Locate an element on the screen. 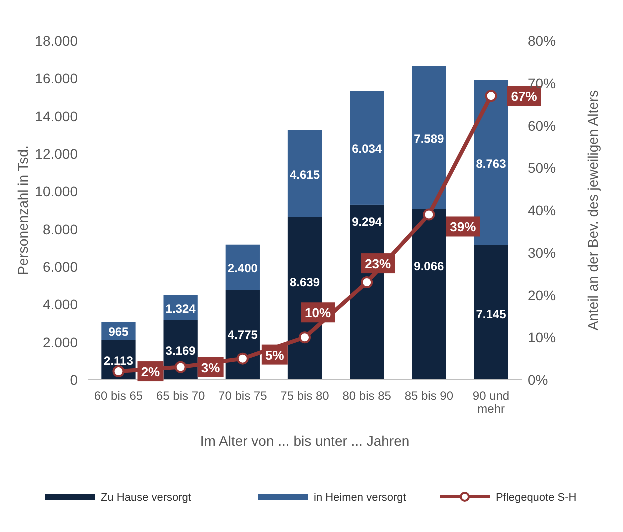  y-tick-label: 18.000 is located at coordinates (56, 41).